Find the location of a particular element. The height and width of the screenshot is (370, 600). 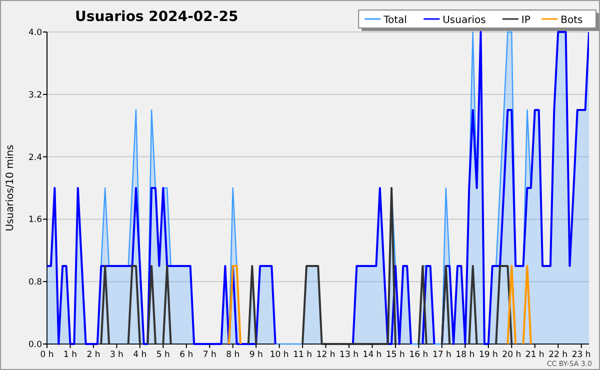

x-tick-label: 13 h is located at coordinates (349, 355).